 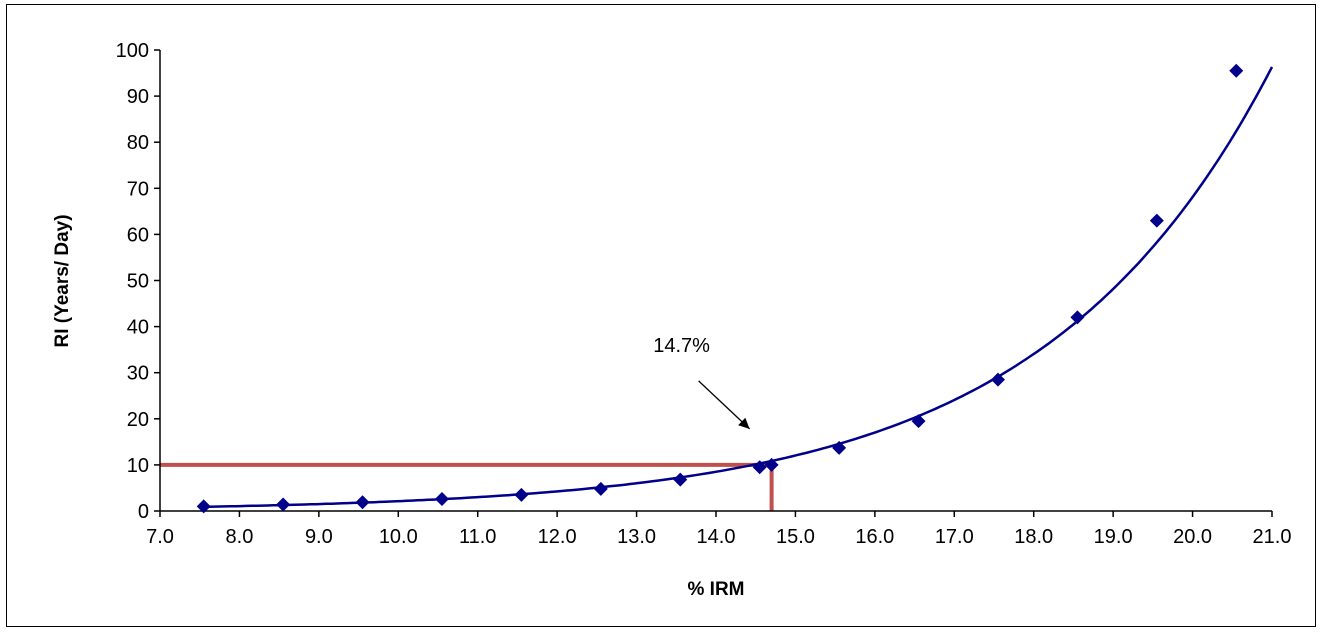 What do you see at coordinates (319, 537) in the screenshot?
I see `x-tick-label: 9.0` at bounding box center [319, 537].